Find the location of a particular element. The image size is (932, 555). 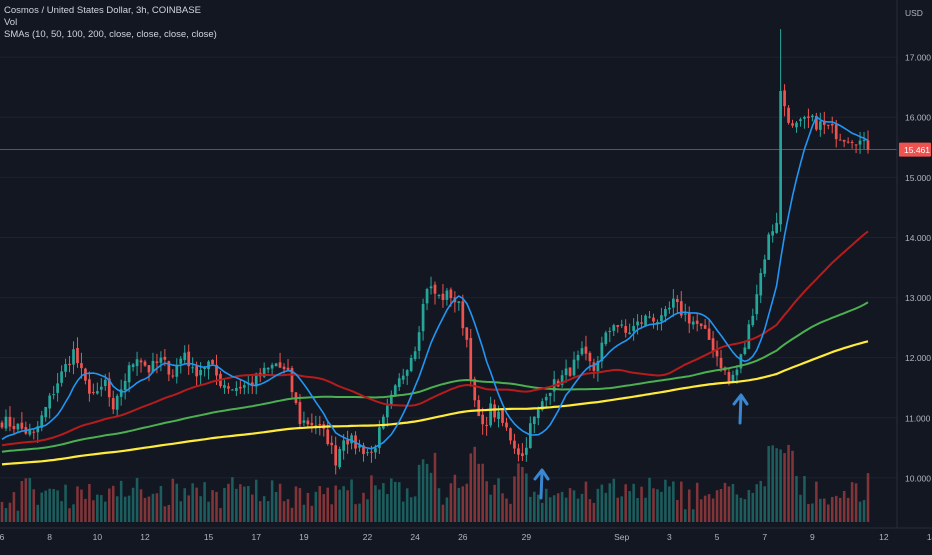

time-tick-label: 26 is located at coordinates (463, 537).